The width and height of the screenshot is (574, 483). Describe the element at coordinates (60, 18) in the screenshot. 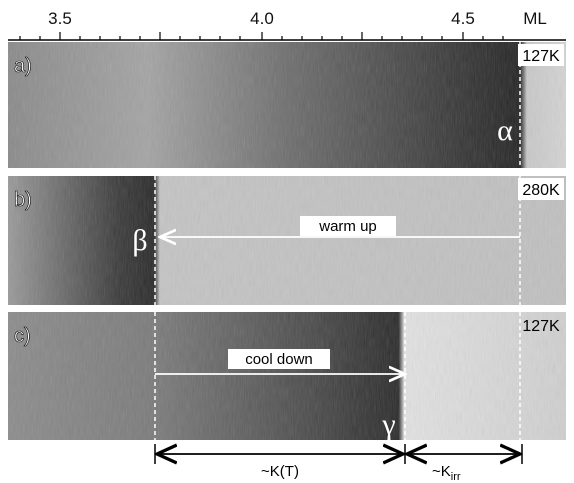

I see `axis-tick-label: 3.5` at that location.